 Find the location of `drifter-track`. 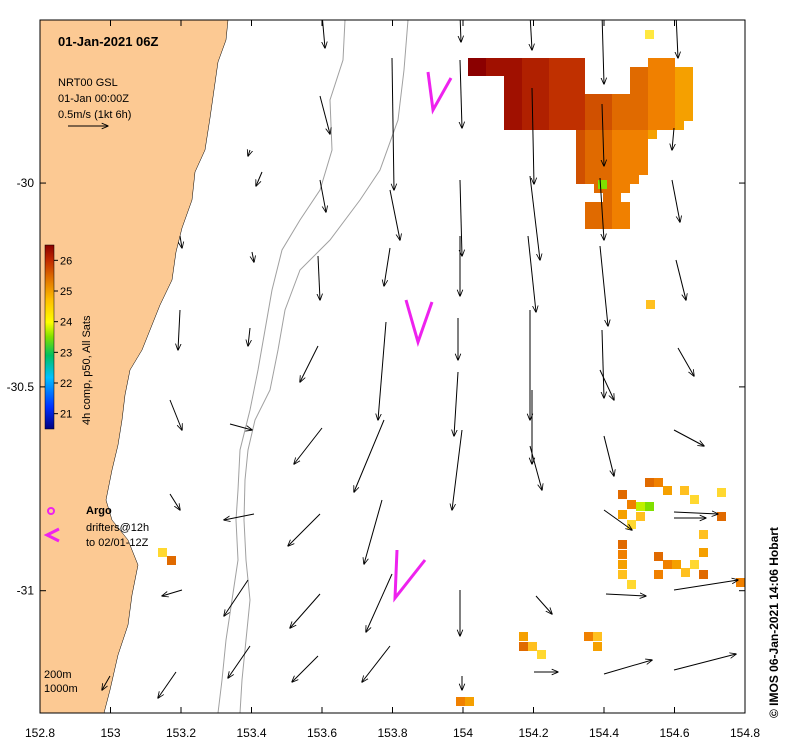

drifter-track is located at coordinates (410, 576).